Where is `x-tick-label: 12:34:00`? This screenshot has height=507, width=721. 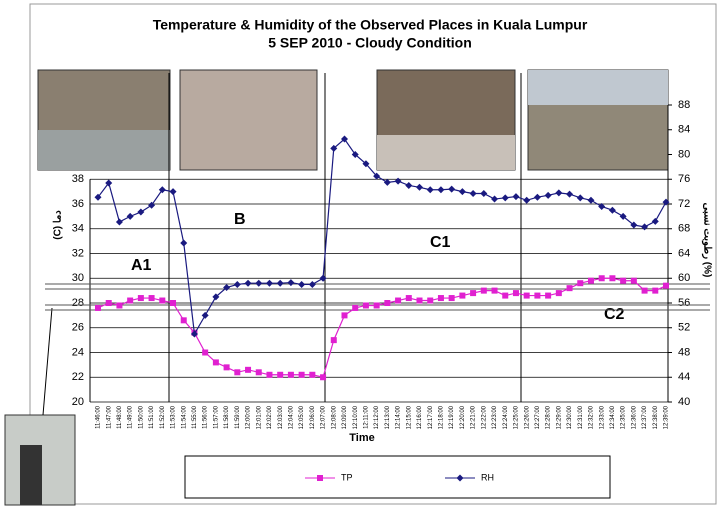 x-tick-label: 12:34:00 is located at coordinates (613, 417).